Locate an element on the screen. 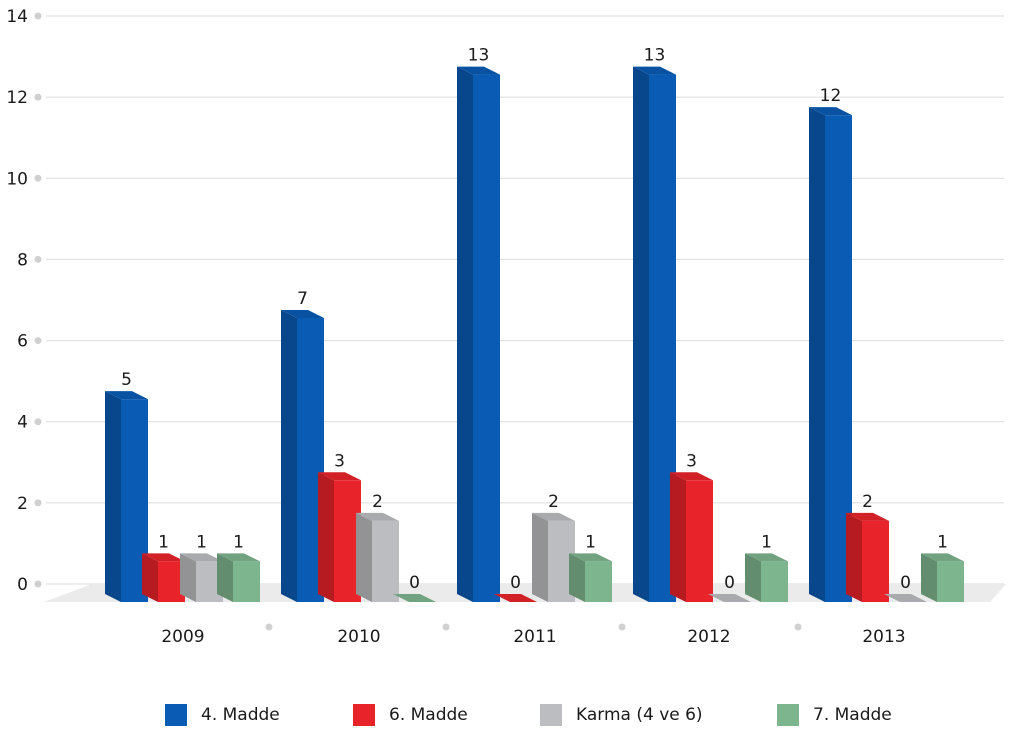 This screenshot has height=733, width=1019. legend-swatch-7-madde is located at coordinates (788, 715).